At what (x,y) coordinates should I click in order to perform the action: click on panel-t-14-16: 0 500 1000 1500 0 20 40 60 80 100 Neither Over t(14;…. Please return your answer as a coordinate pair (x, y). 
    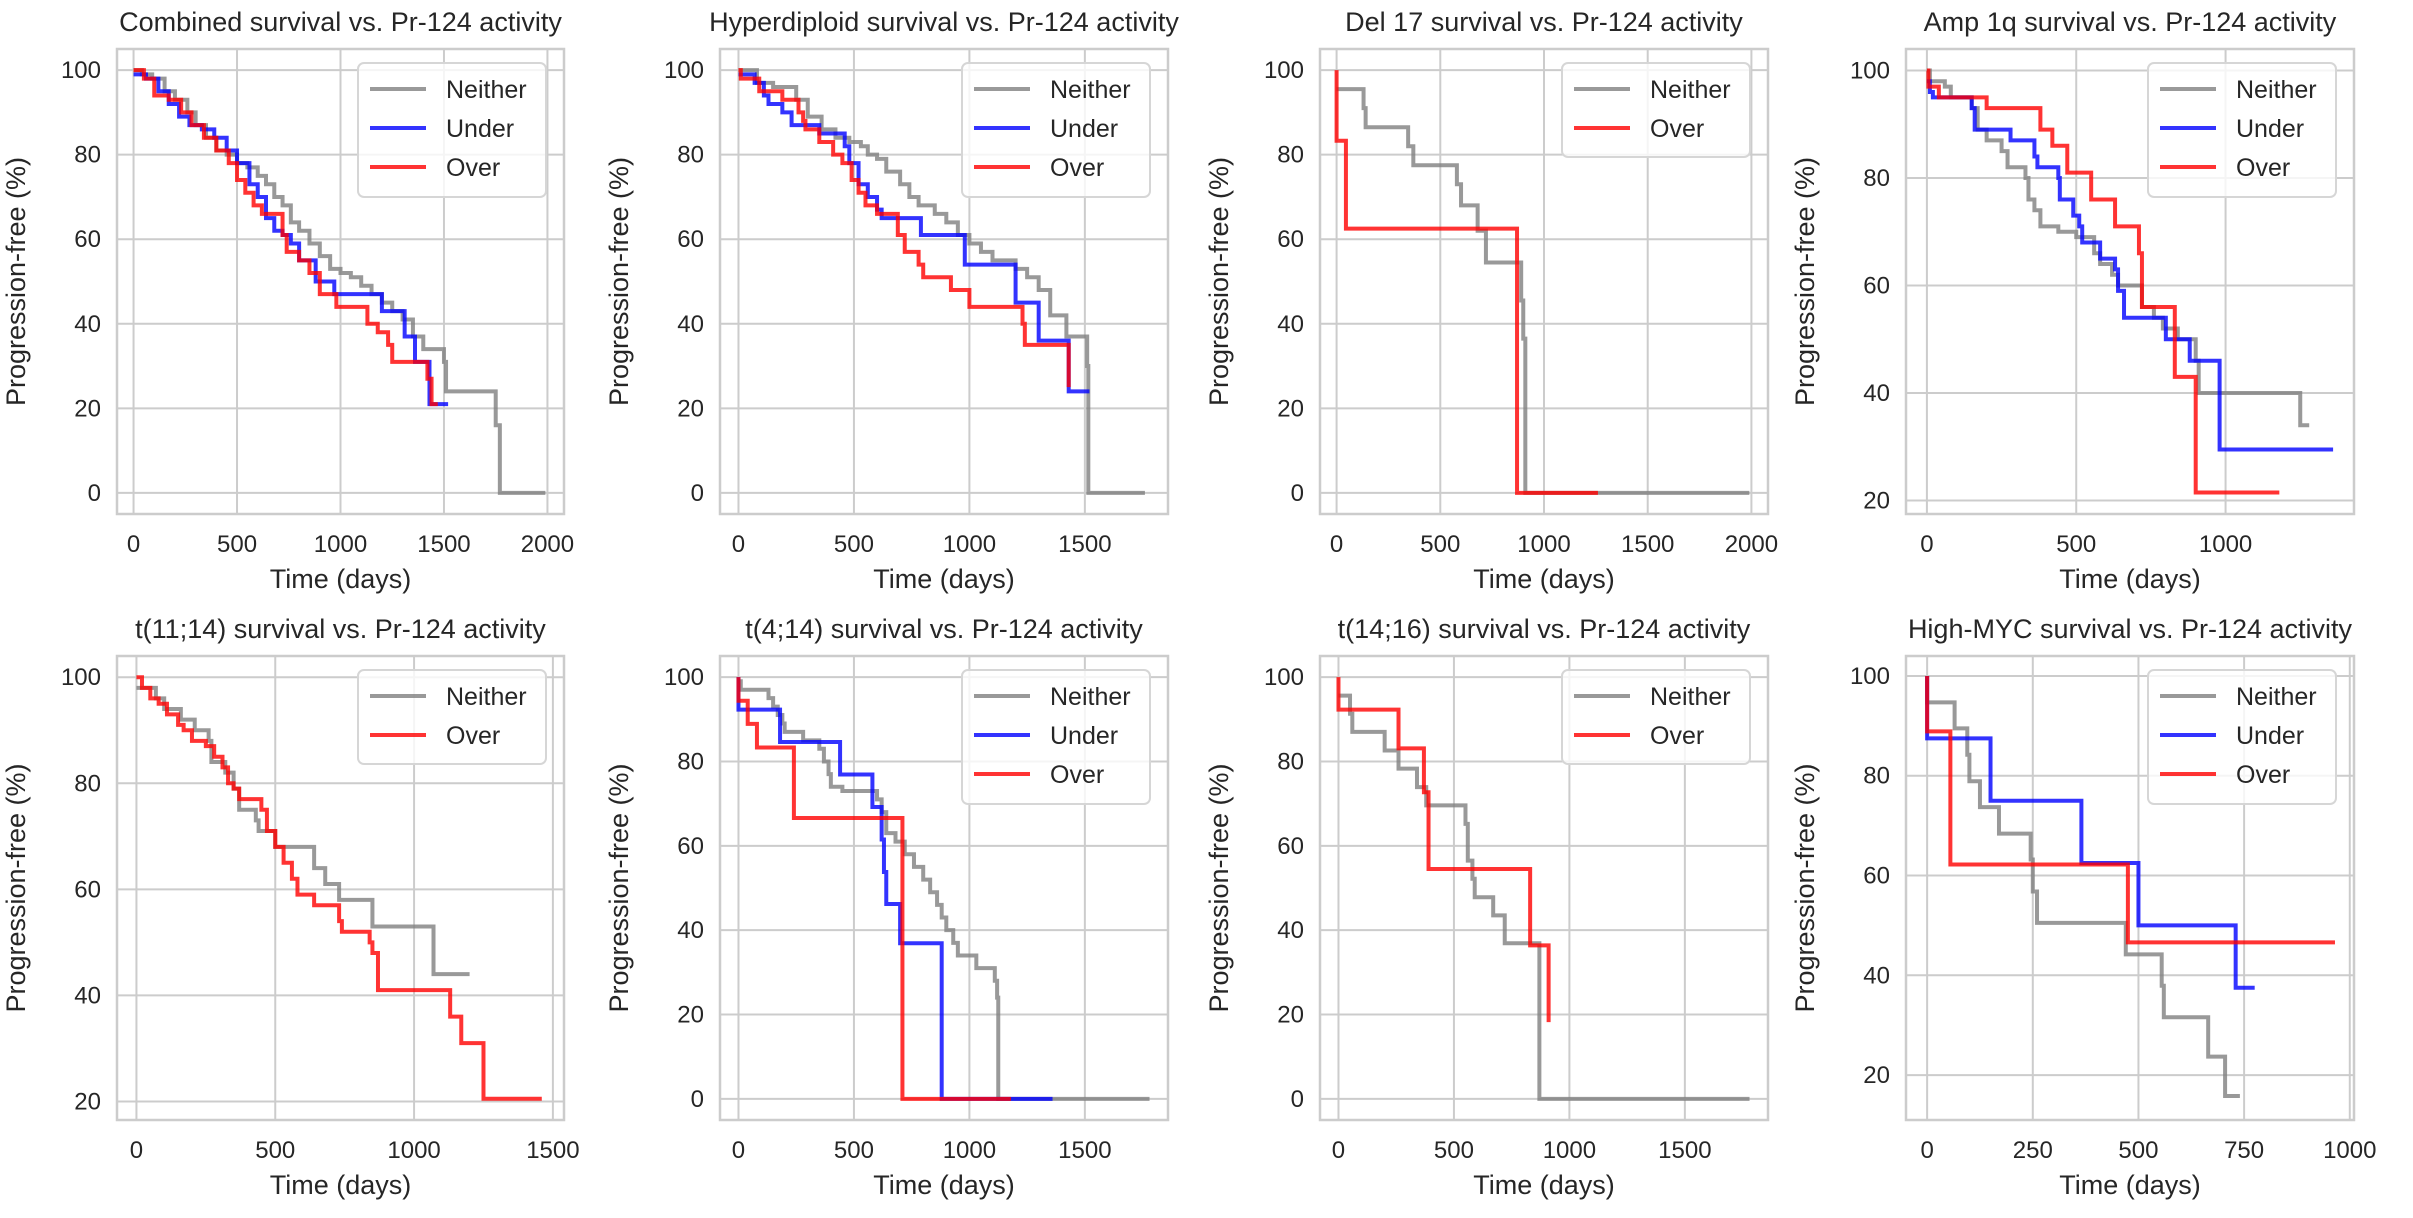
    Looking at the image, I should click on (1487, 907).